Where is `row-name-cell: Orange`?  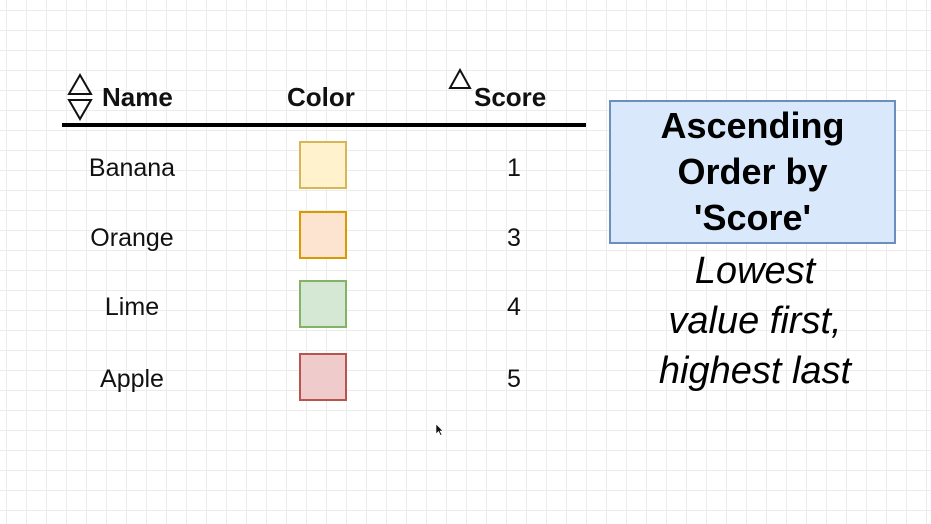 row-name-cell: Orange is located at coordinates (132, 238).